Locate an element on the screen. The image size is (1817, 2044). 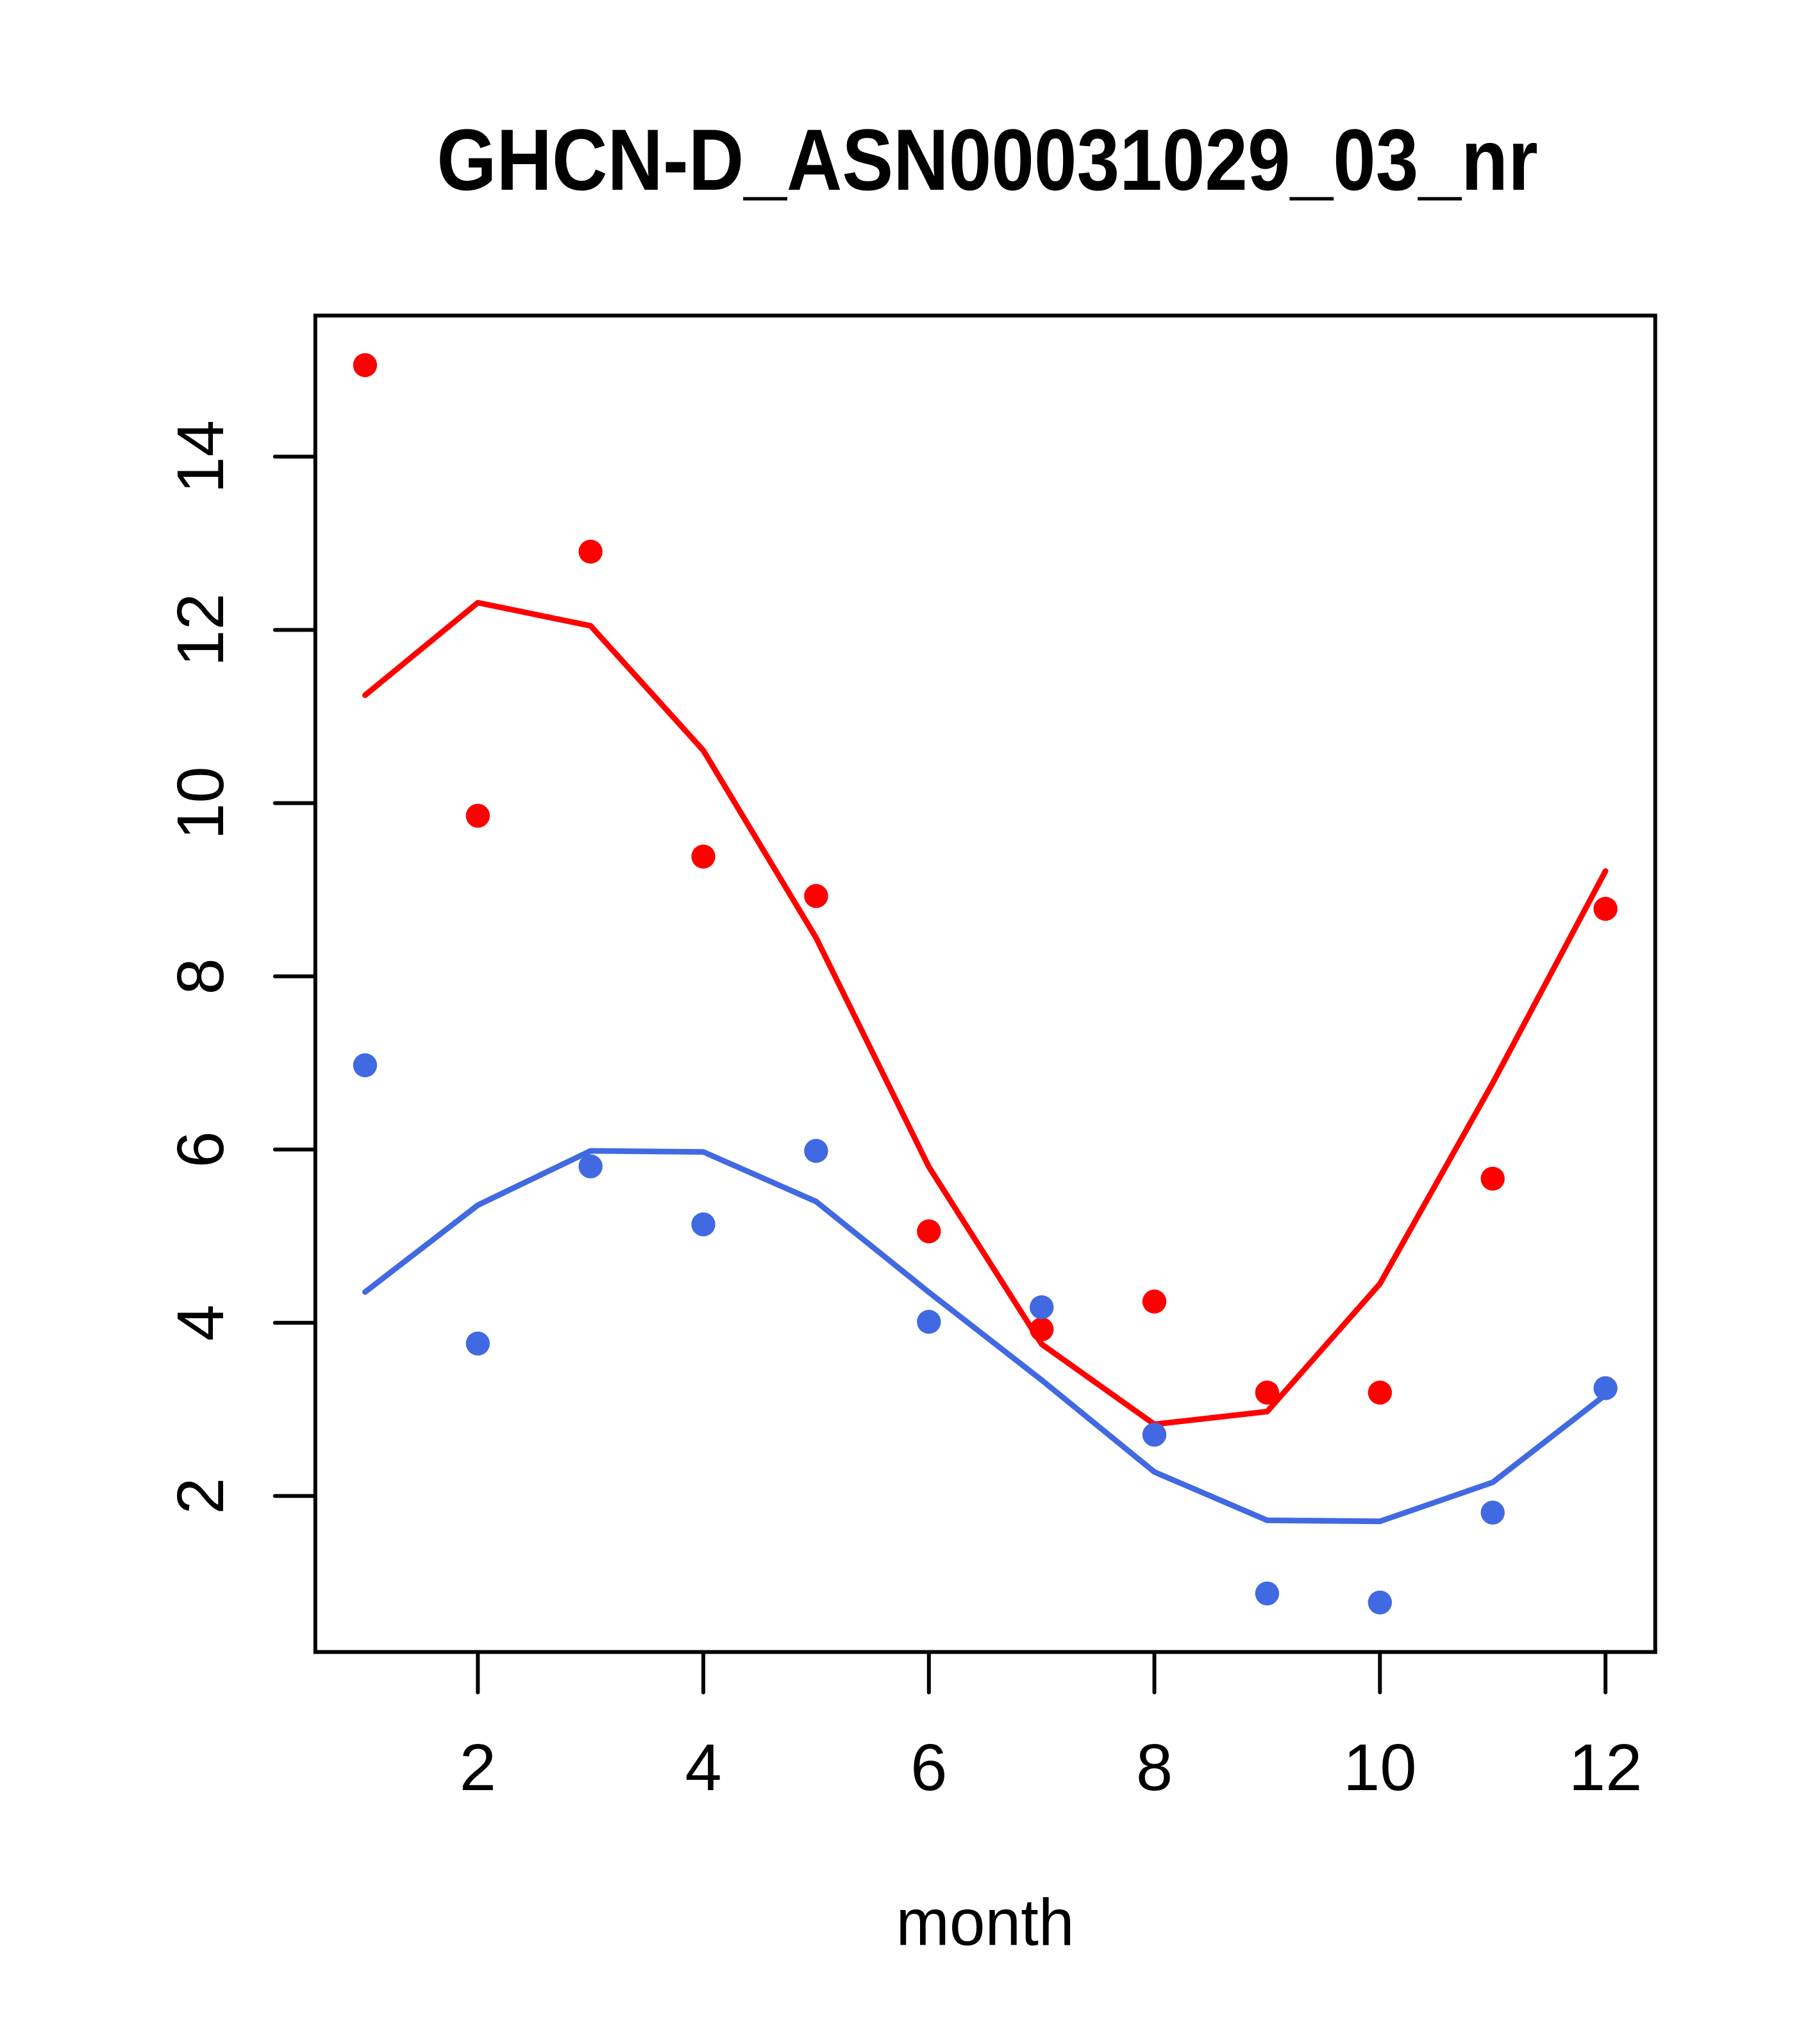
svg-text: GHCN-D_ASN00031029_03_nr is located at coordinates (987, 159).